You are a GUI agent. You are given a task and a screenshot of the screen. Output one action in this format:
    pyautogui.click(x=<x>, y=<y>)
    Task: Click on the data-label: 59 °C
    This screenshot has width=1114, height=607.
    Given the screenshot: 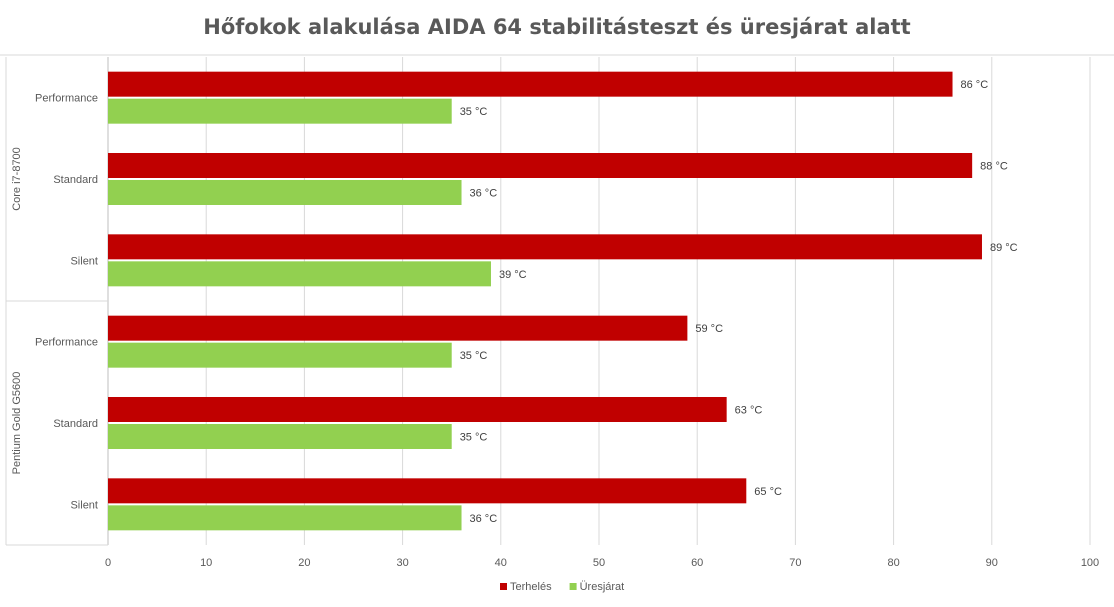 What is the action you would take?
    pyautogui.click(x=709, y=329)
    